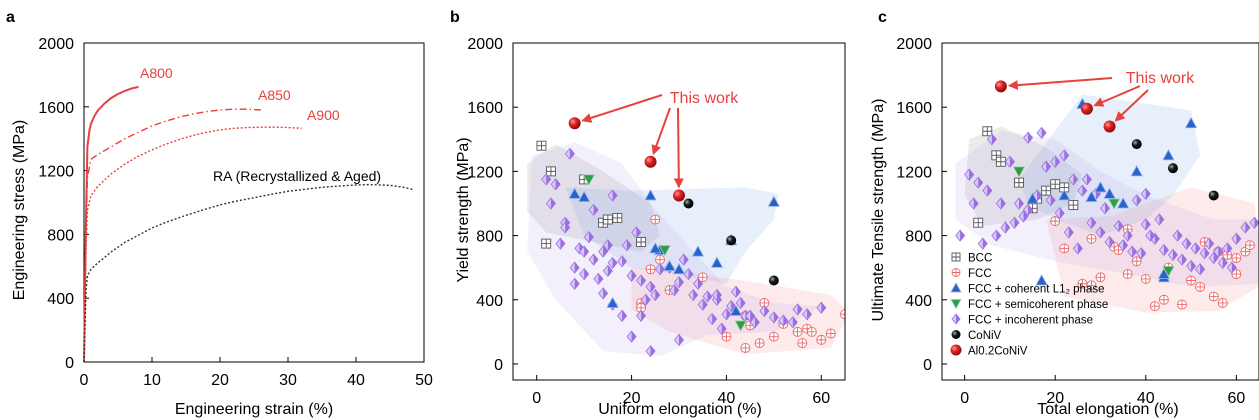 Image resolution: width=1259 pixels, height=420 pixels. Describe the element at coordinates (60, 299) in the screenshot. I see `panel-a-ytick-label: 400` at that location.